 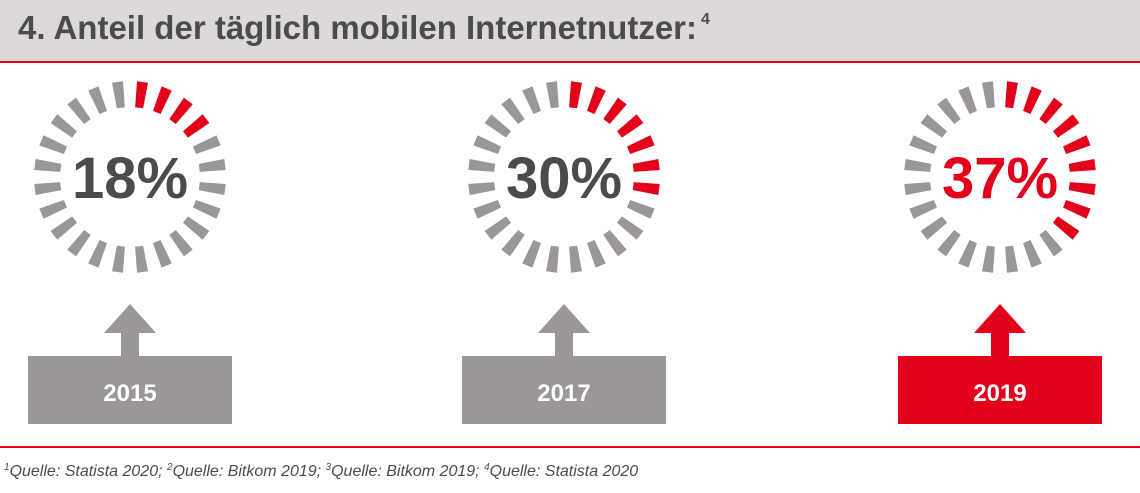 What do you see at coordinates (129, 393) in the screenshot?
I see `year-label: 2015` at bounding box center [129, 393].